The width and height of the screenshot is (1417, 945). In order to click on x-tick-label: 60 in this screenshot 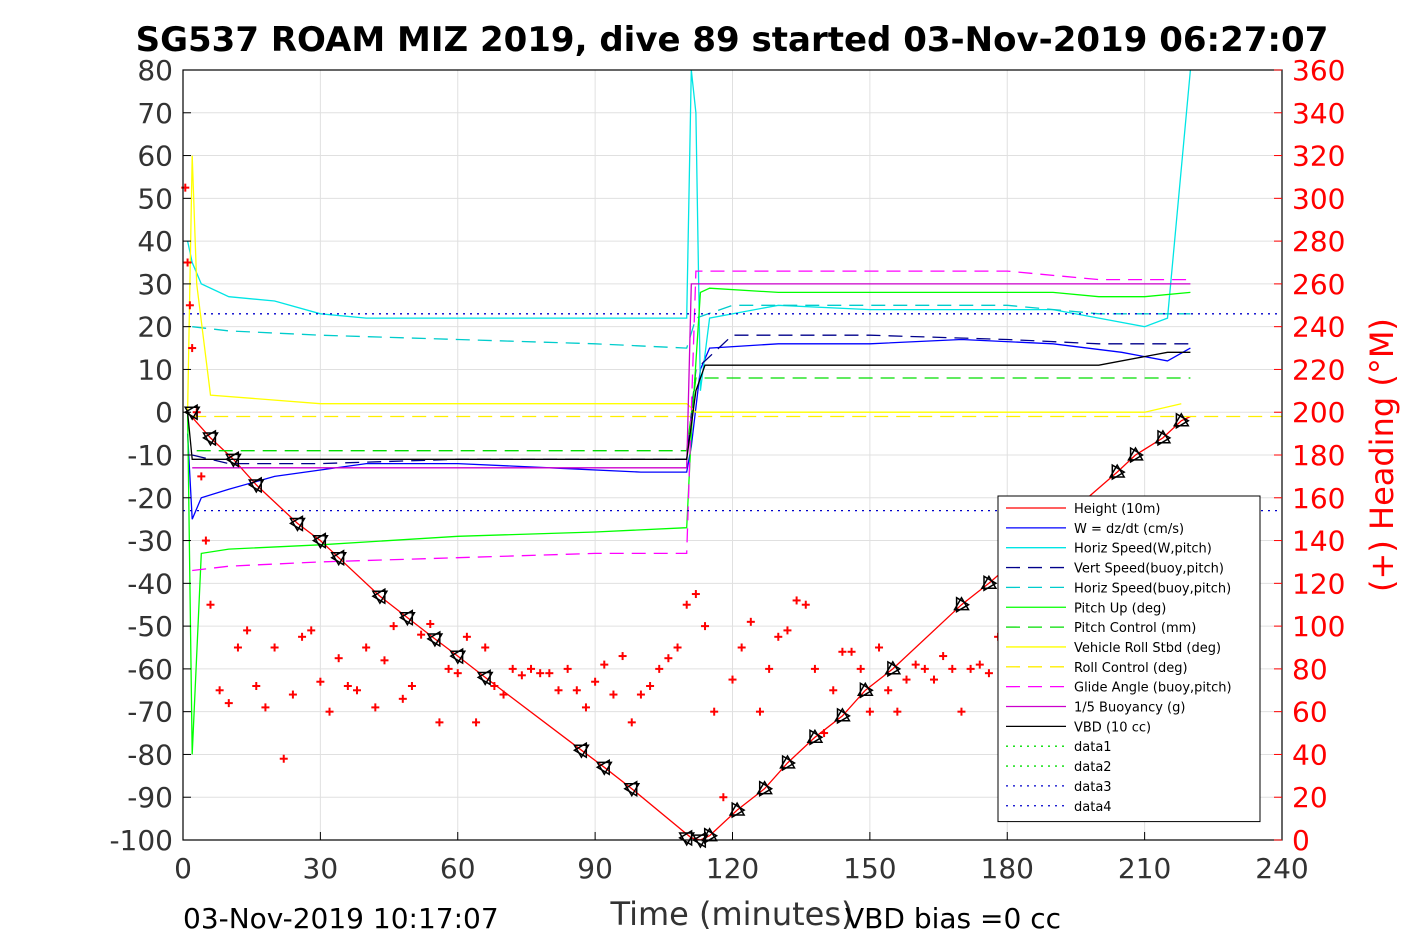, I will do `click(458, 868)`.